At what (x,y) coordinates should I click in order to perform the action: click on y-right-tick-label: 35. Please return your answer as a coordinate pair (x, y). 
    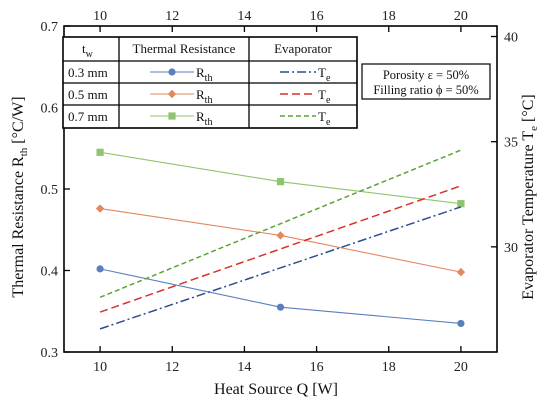
    Looking at the image, I should click on (511, 143).